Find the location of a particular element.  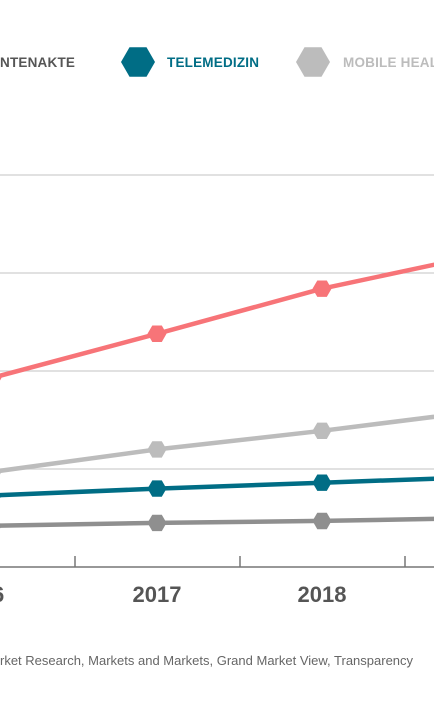

legend-item: NTENAKTE is located at coordinates (37, 62).